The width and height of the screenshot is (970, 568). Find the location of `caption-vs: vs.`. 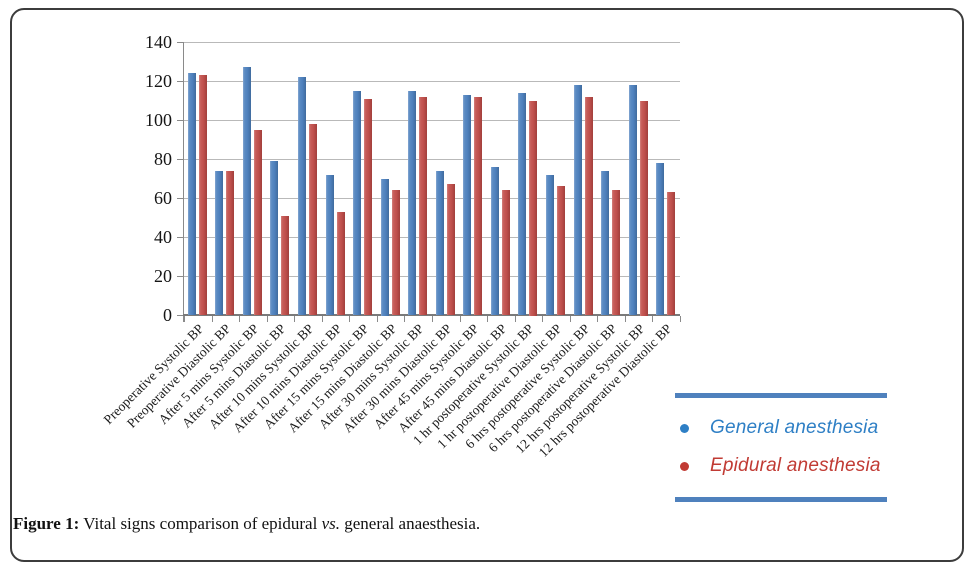

caption-vs: vs. is located at coordinates (330, 523).